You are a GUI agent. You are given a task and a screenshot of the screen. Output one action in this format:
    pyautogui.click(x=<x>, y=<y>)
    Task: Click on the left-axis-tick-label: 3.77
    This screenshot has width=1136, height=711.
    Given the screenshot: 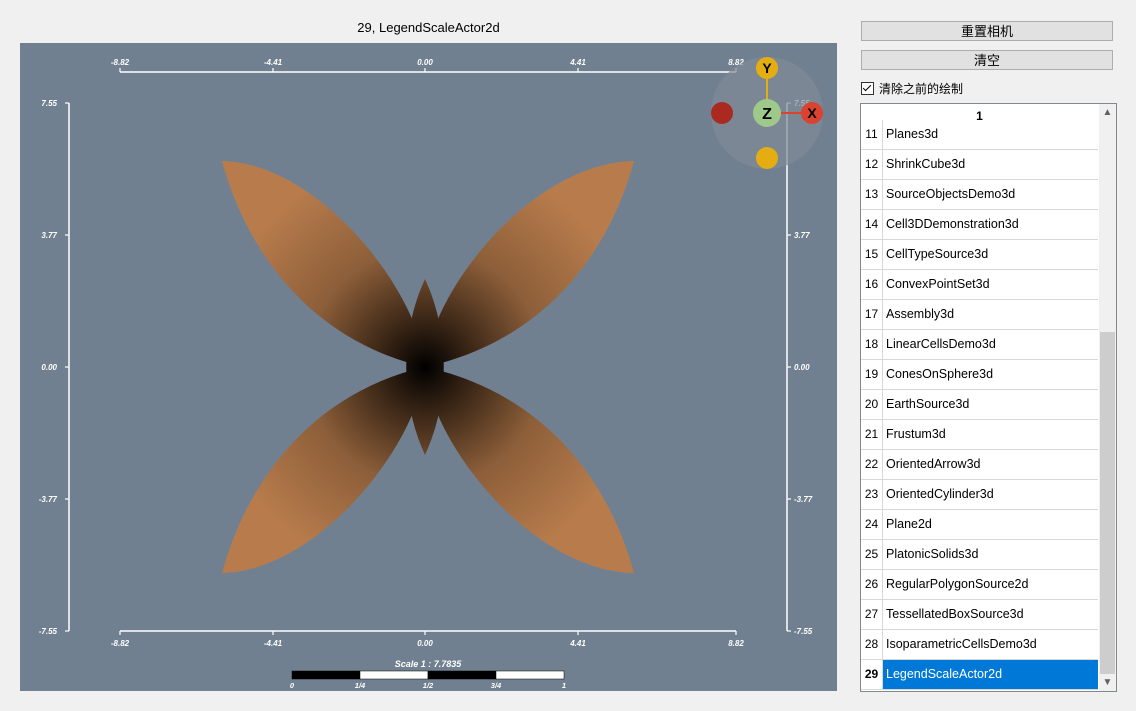 What is the action you would take?
    pyautogui.click(x=49, y=235)
    